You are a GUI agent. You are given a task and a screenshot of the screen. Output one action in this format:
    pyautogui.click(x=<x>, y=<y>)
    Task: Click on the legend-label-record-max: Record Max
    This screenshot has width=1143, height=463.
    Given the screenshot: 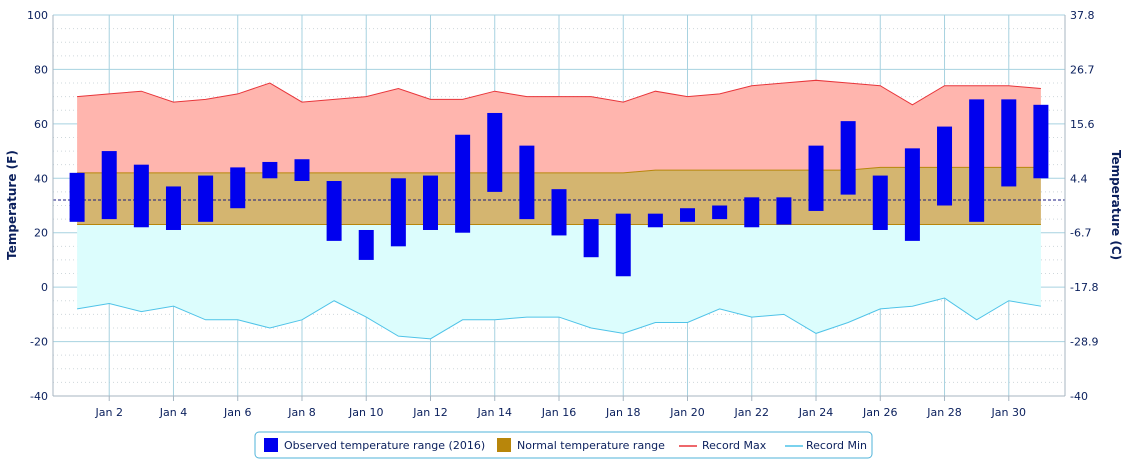 What is the action you would take?
    pyautogui.click(x=734, y=445)
    